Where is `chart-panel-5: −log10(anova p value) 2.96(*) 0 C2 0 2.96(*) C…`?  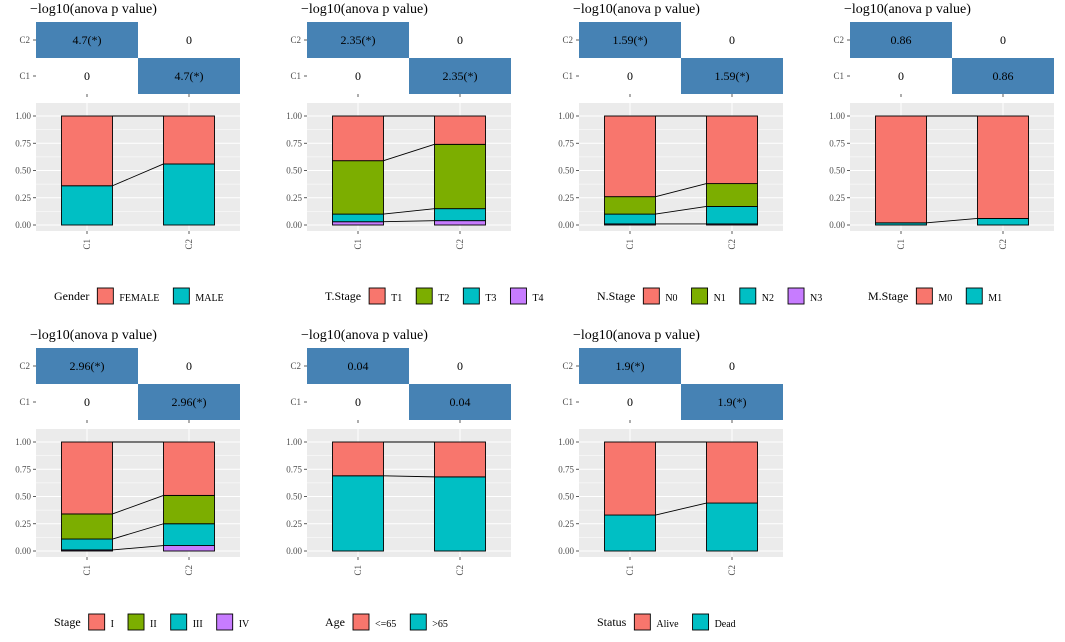 chart-panel-5: −log10(anova p value) 2.96(*) 0 C2 0 2.96(*) C… is located at coordinates (132, 479).